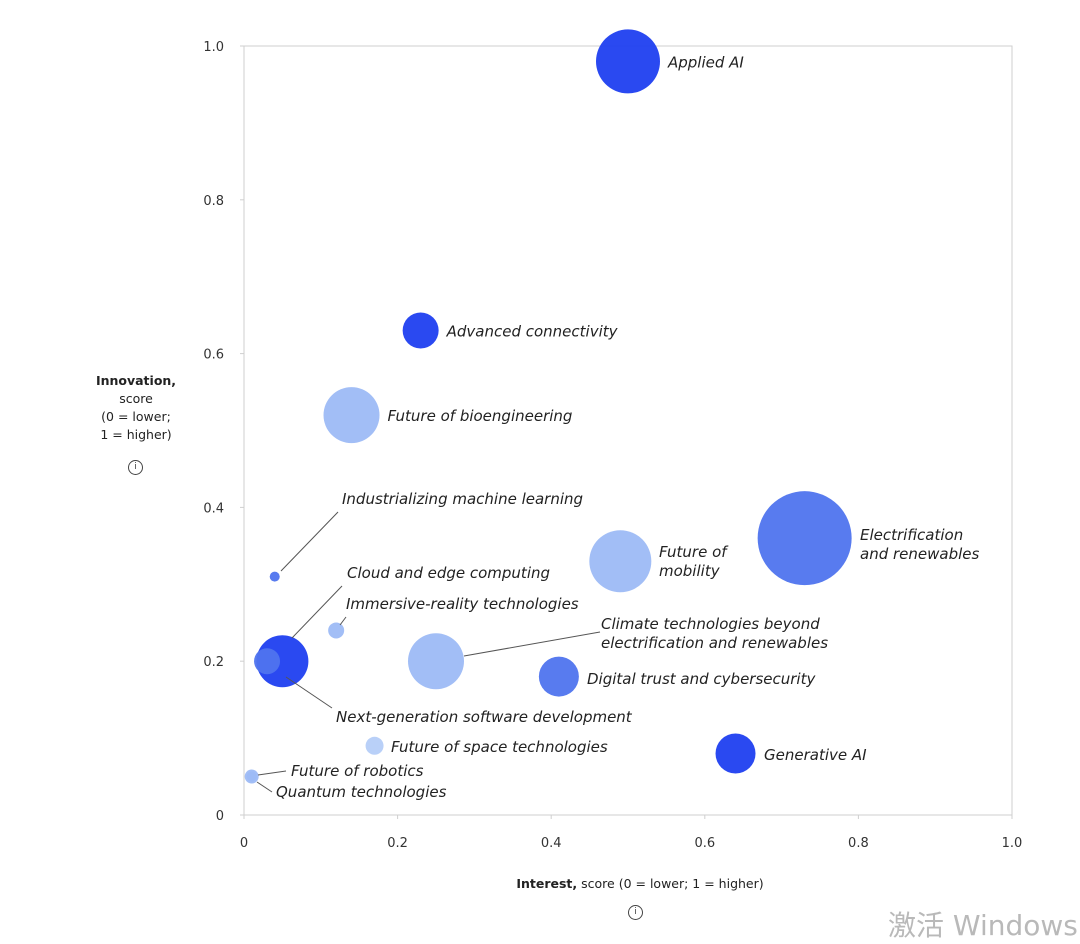 This screenshot has width=1080, height=944. What do you see at coordinates (919, 554) in the screenshot?
I see `point-label: and renewables` at bounding box center [919, 554].